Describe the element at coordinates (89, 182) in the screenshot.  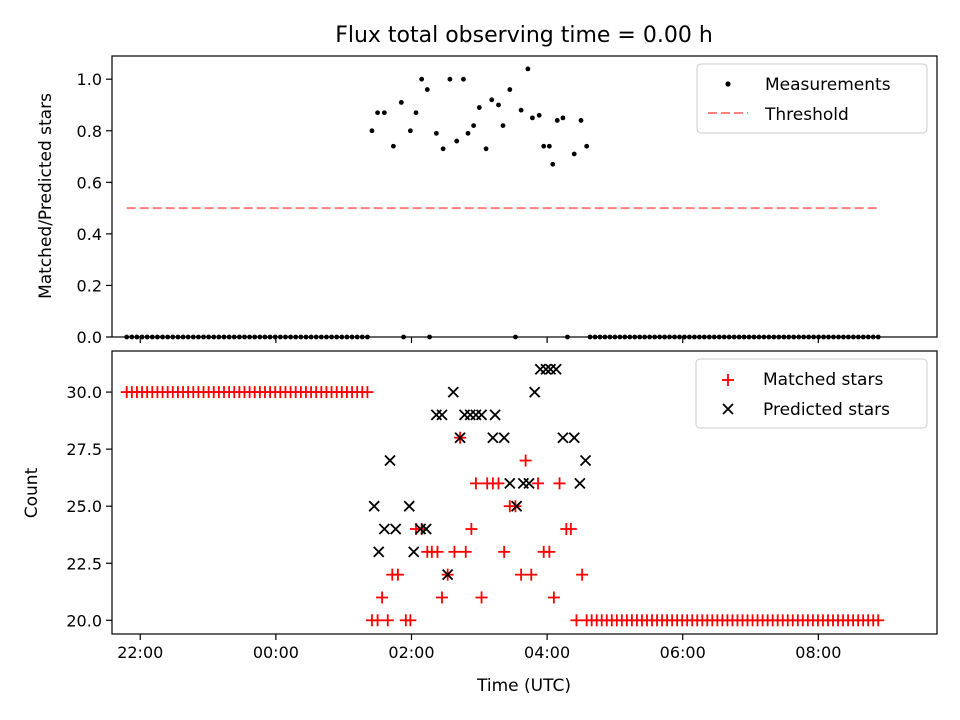
I see `y-tick-label: 0.6` at that location.